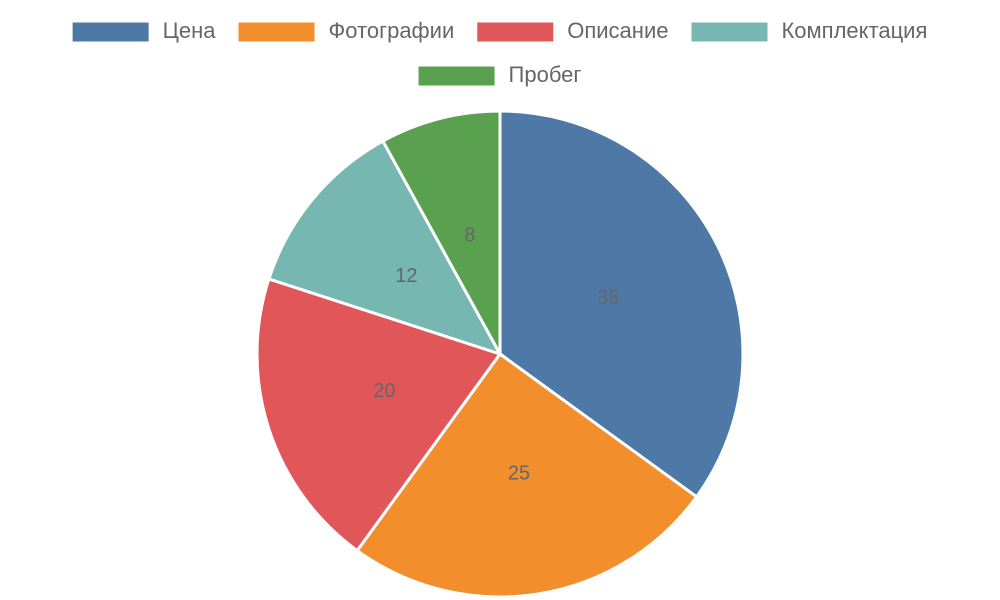 The image size is (1000, 600). What do you see at coordinates (519, 473) in the screenshot?
I see `data-label: 25` at bounding box center [519, 473].